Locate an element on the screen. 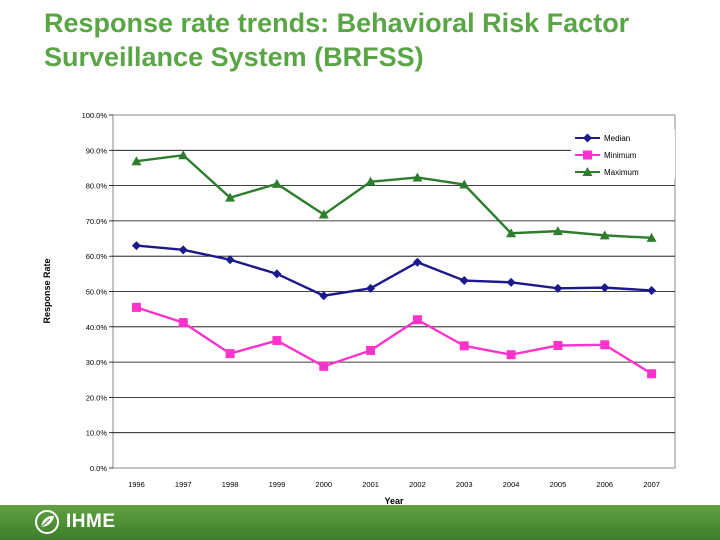 The height and width of the screenshot is (540, 720). median-line is located at coordinates (394, 270).